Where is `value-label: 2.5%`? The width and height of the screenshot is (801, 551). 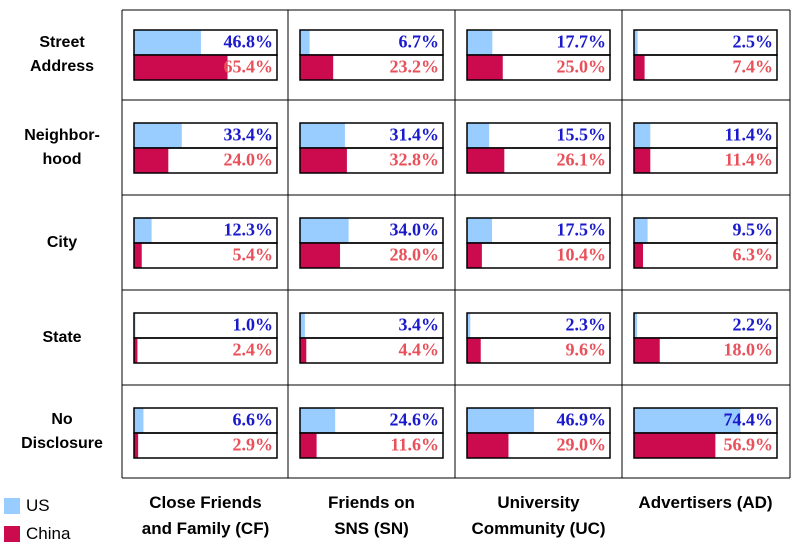
value-label: 2.5% is located at coordinates (753, 42).